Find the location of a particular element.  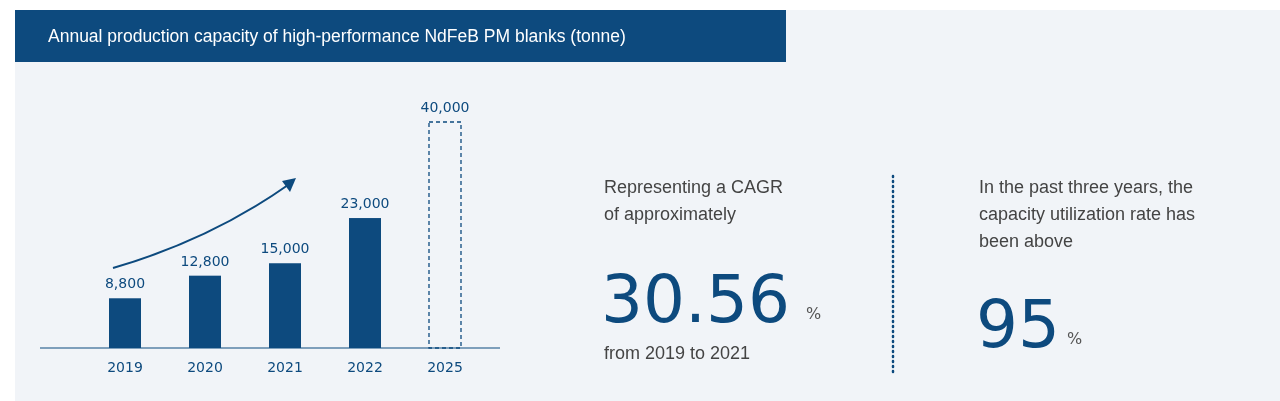

text: from 2019 to 2021 is located at coordinates (677, 353).